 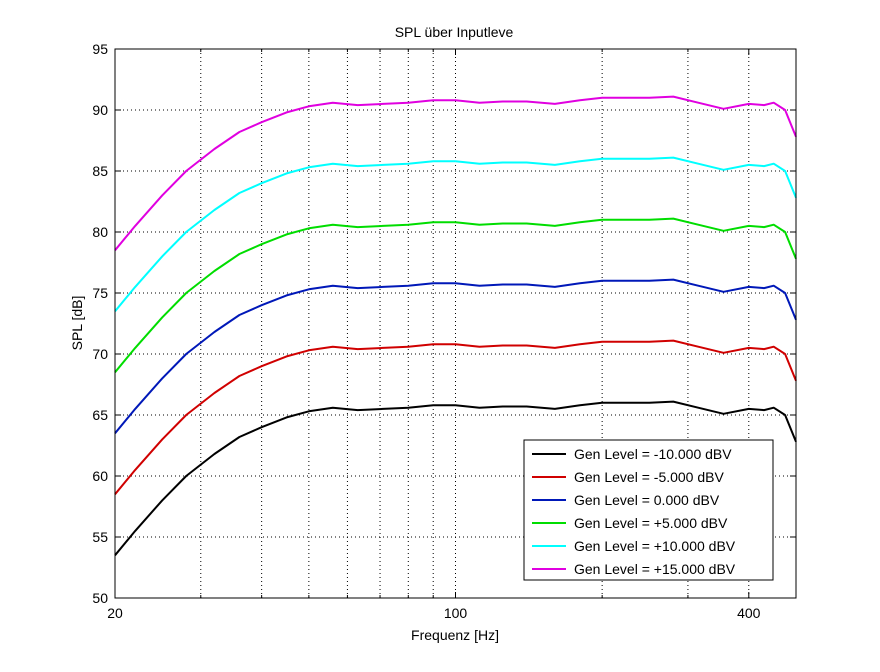 I want to click on y-tick-label: 50, so click(x=100, y=598).